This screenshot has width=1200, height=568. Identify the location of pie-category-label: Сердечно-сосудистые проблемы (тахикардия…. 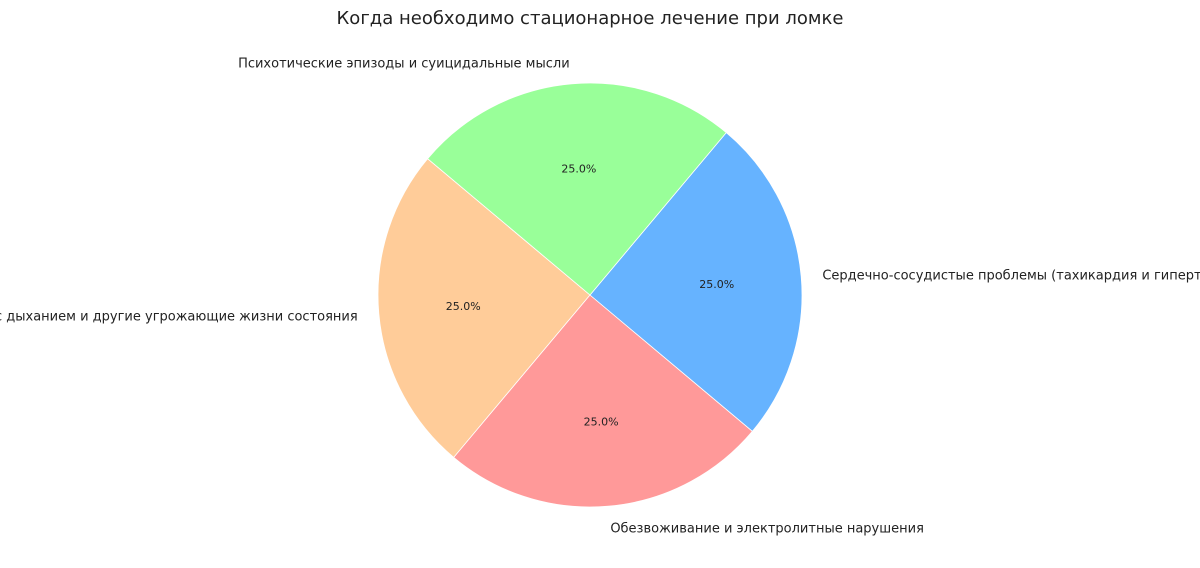
(1011, 276).